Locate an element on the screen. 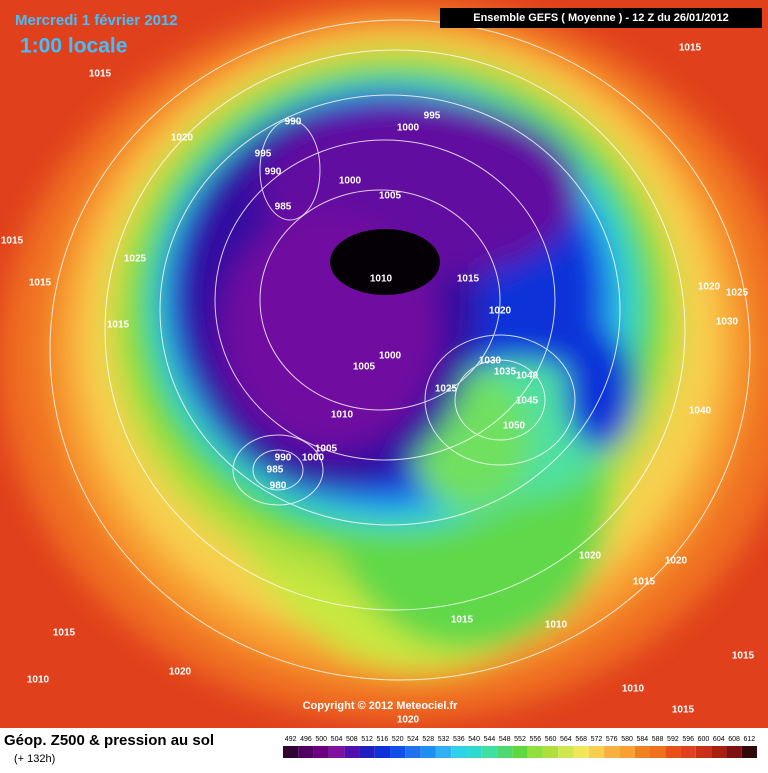 The width and height of the screenshot is (768, 773). scale-label: 492 is located at coordinates (291, 739).